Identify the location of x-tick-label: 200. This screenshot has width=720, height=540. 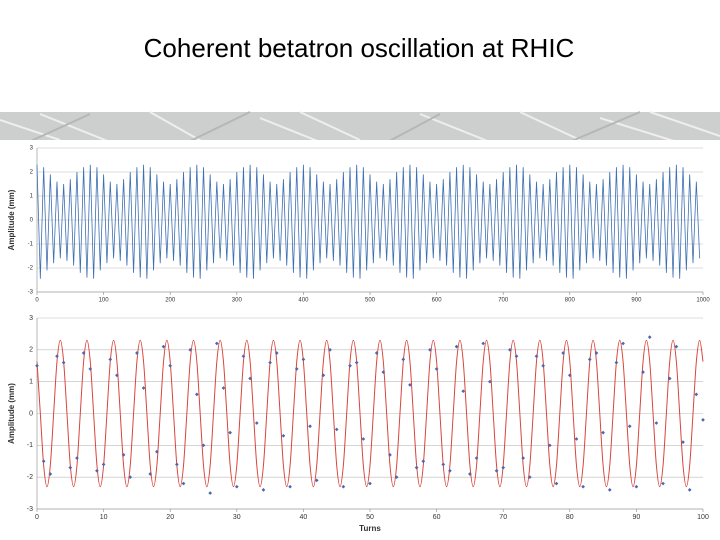
(170, 301).